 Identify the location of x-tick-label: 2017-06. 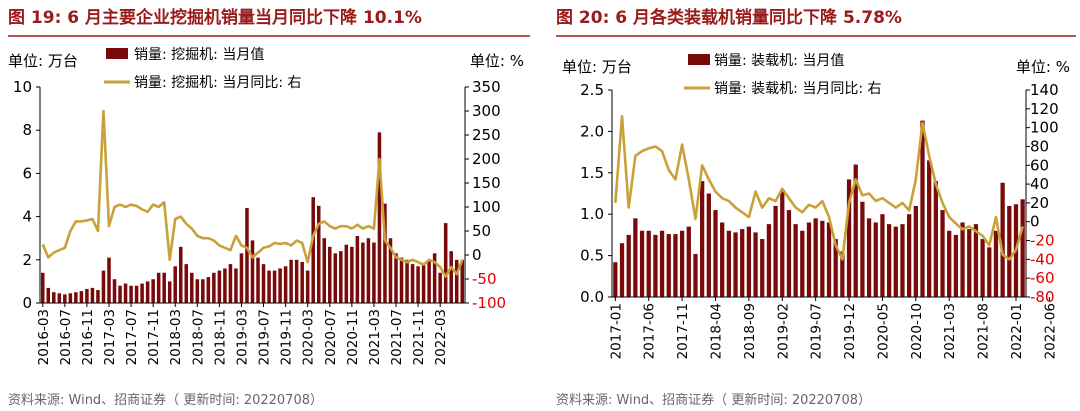
(650, 331).